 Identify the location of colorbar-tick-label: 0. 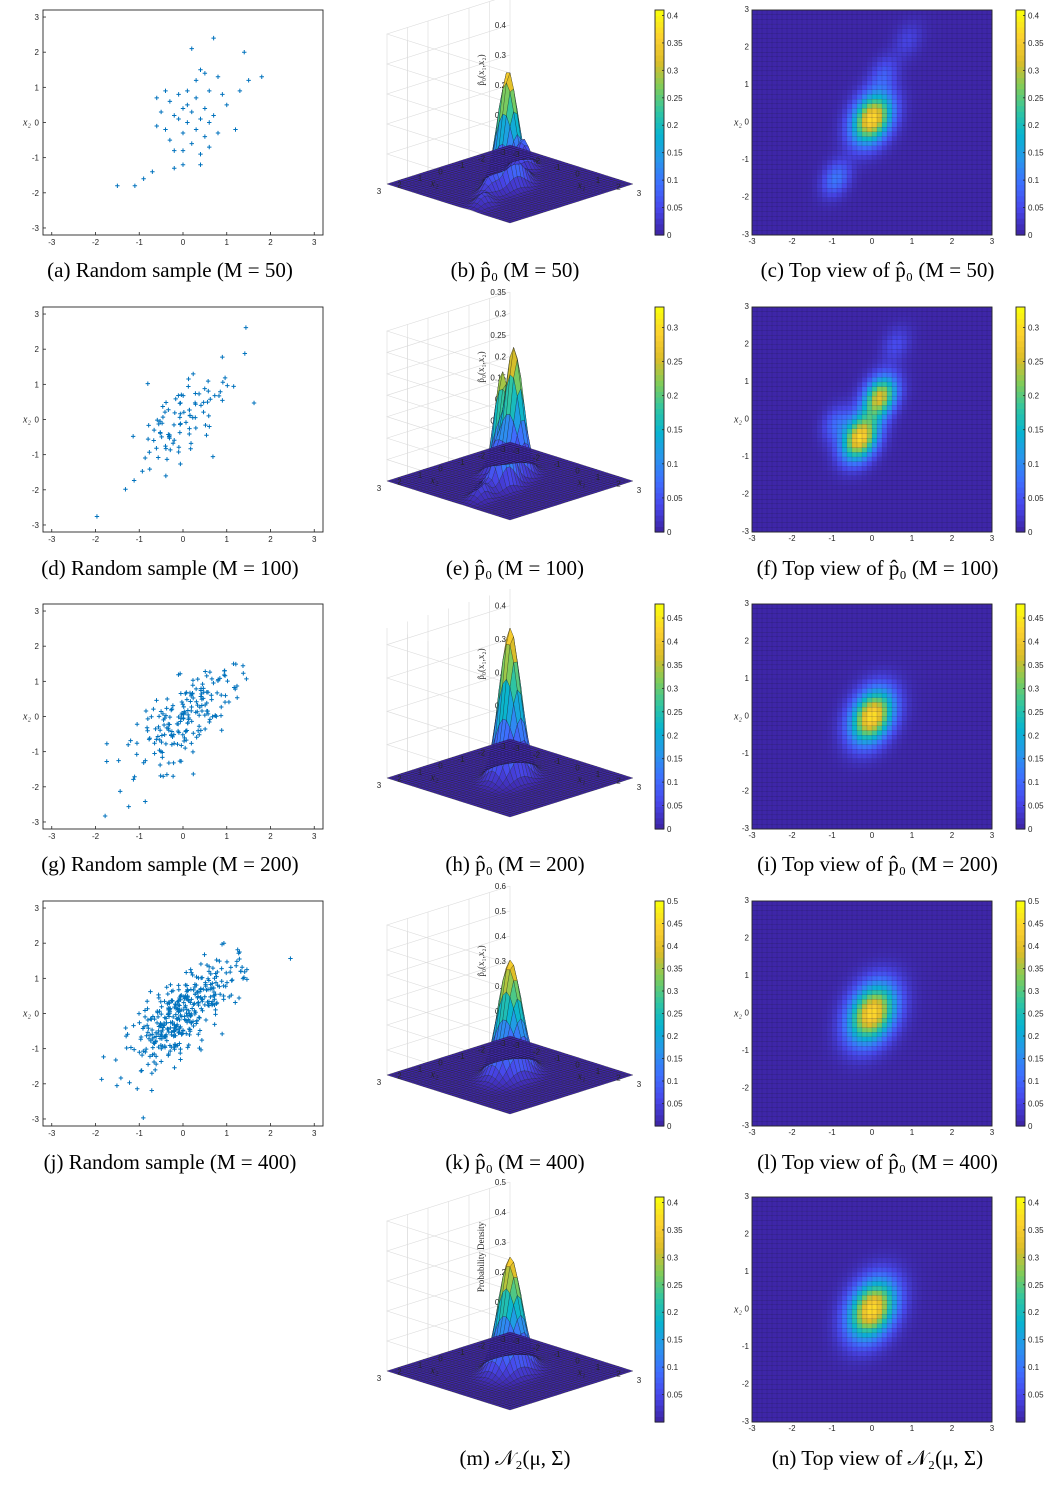
(669, 235).